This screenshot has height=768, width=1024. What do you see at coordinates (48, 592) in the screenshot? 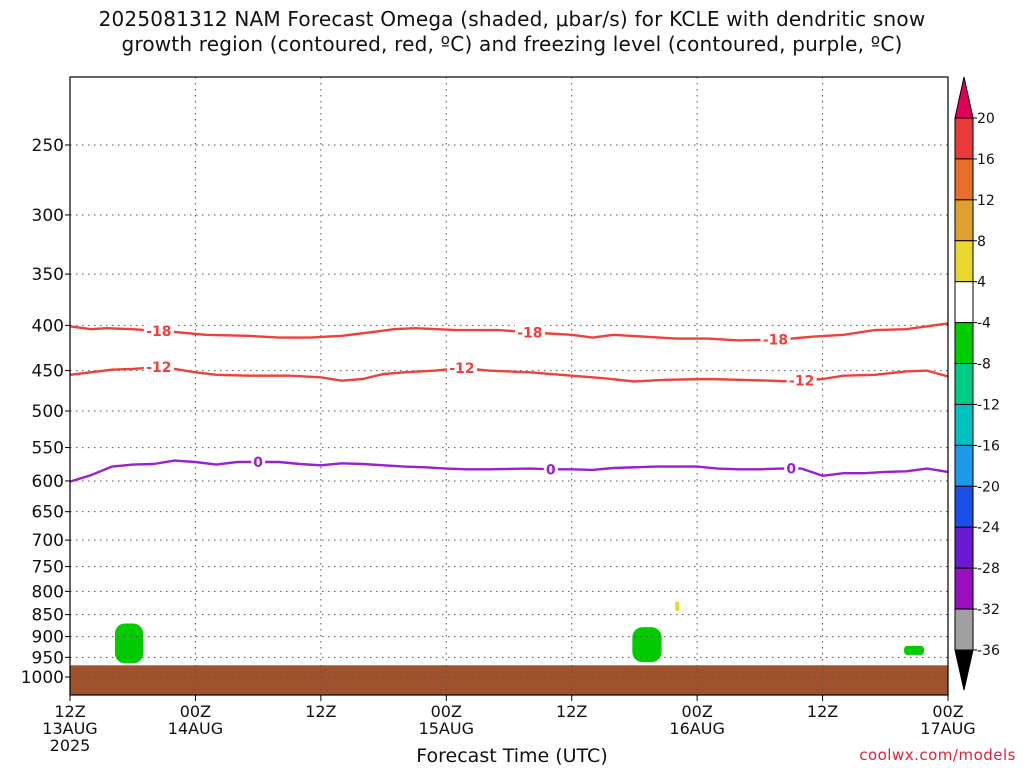
I see `y-tick-label-800: 800` at bounding box center [48, 592].